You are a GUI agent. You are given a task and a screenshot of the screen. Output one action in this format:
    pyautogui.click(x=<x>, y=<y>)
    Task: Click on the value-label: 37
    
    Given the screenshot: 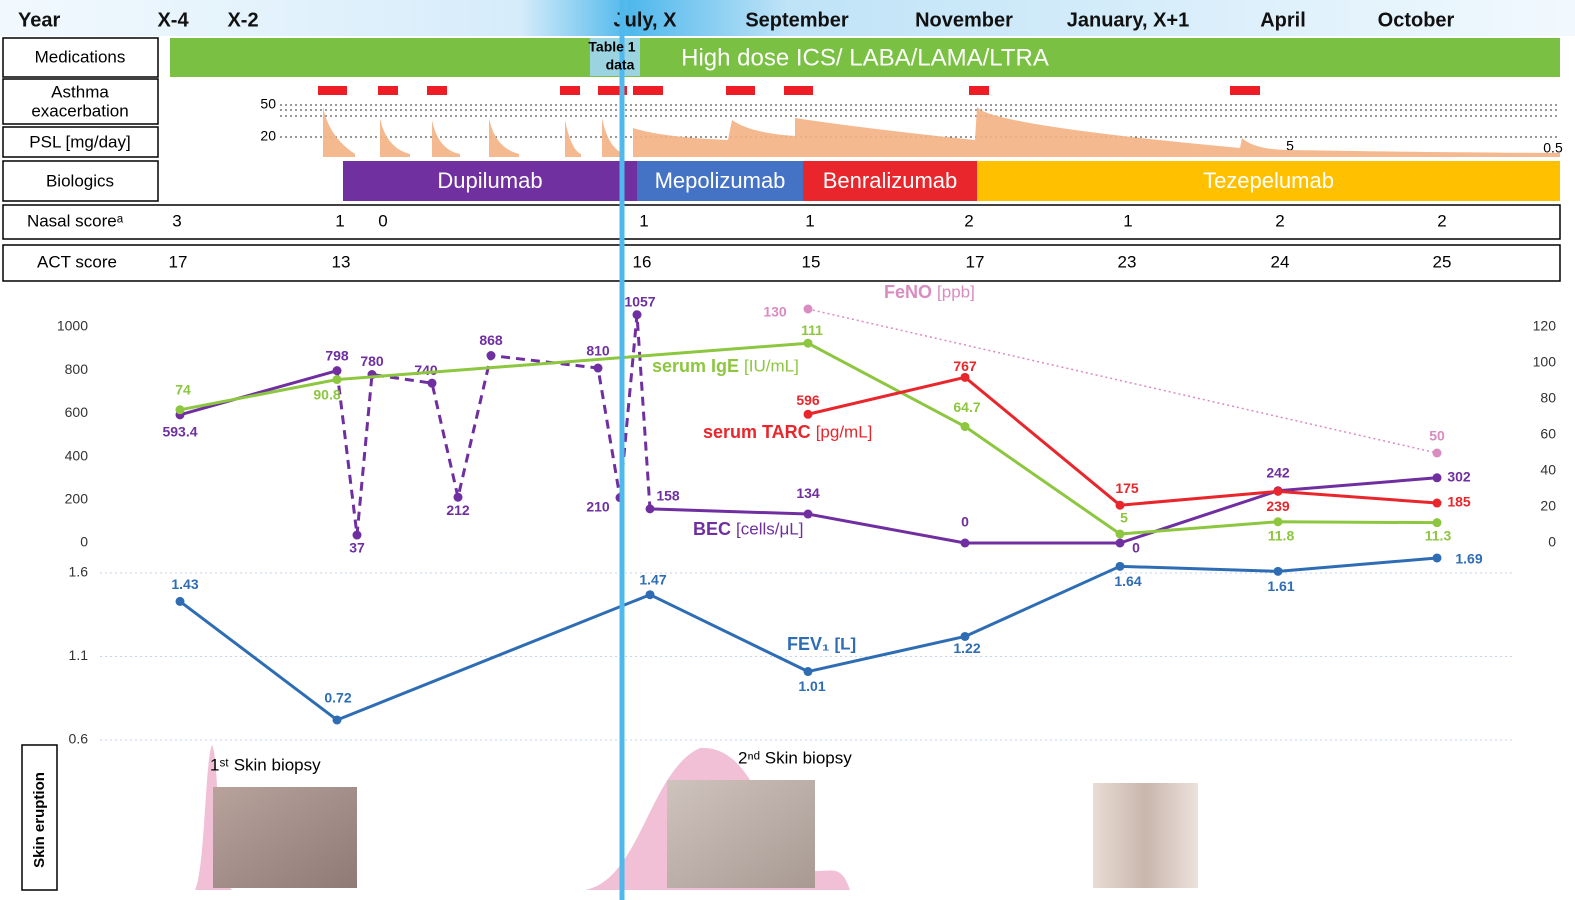 What is the action you would take?
    pyautogui.click(x=357, y=548)
    